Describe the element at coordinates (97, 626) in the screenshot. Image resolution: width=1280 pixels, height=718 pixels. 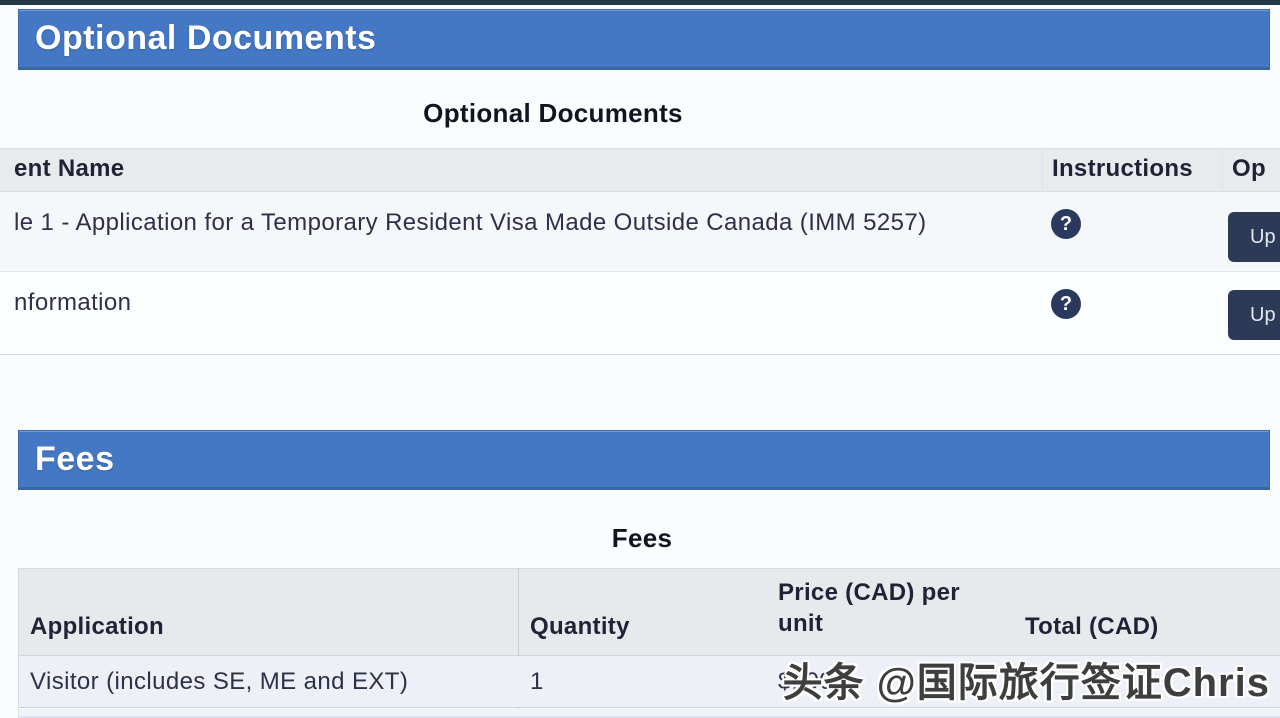
I see `column-header-application: Application` at that location.